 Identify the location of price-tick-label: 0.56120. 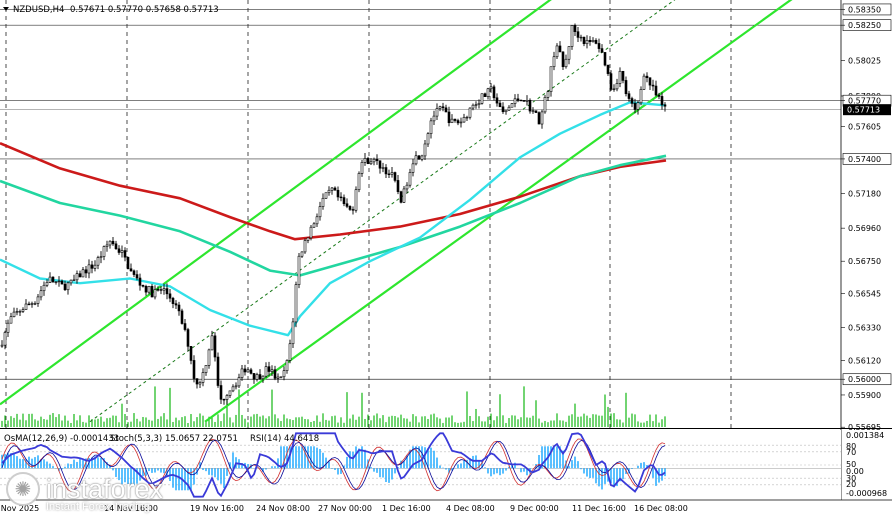
(864, 360).